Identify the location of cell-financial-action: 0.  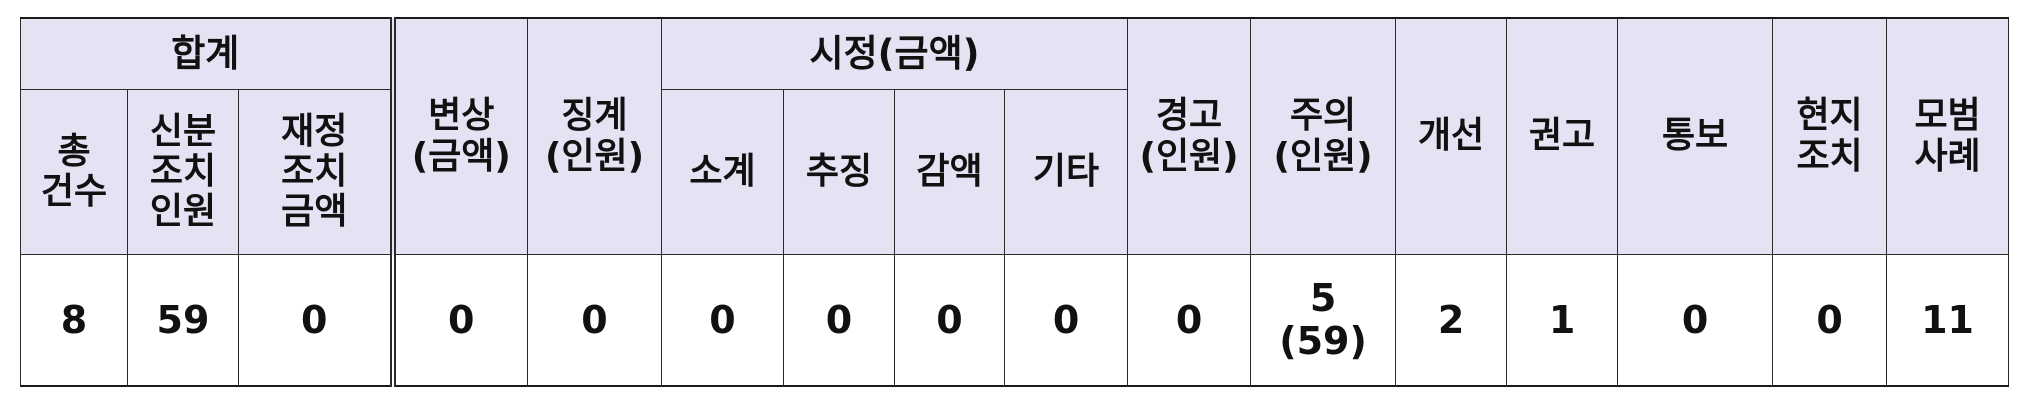
(316, 320).